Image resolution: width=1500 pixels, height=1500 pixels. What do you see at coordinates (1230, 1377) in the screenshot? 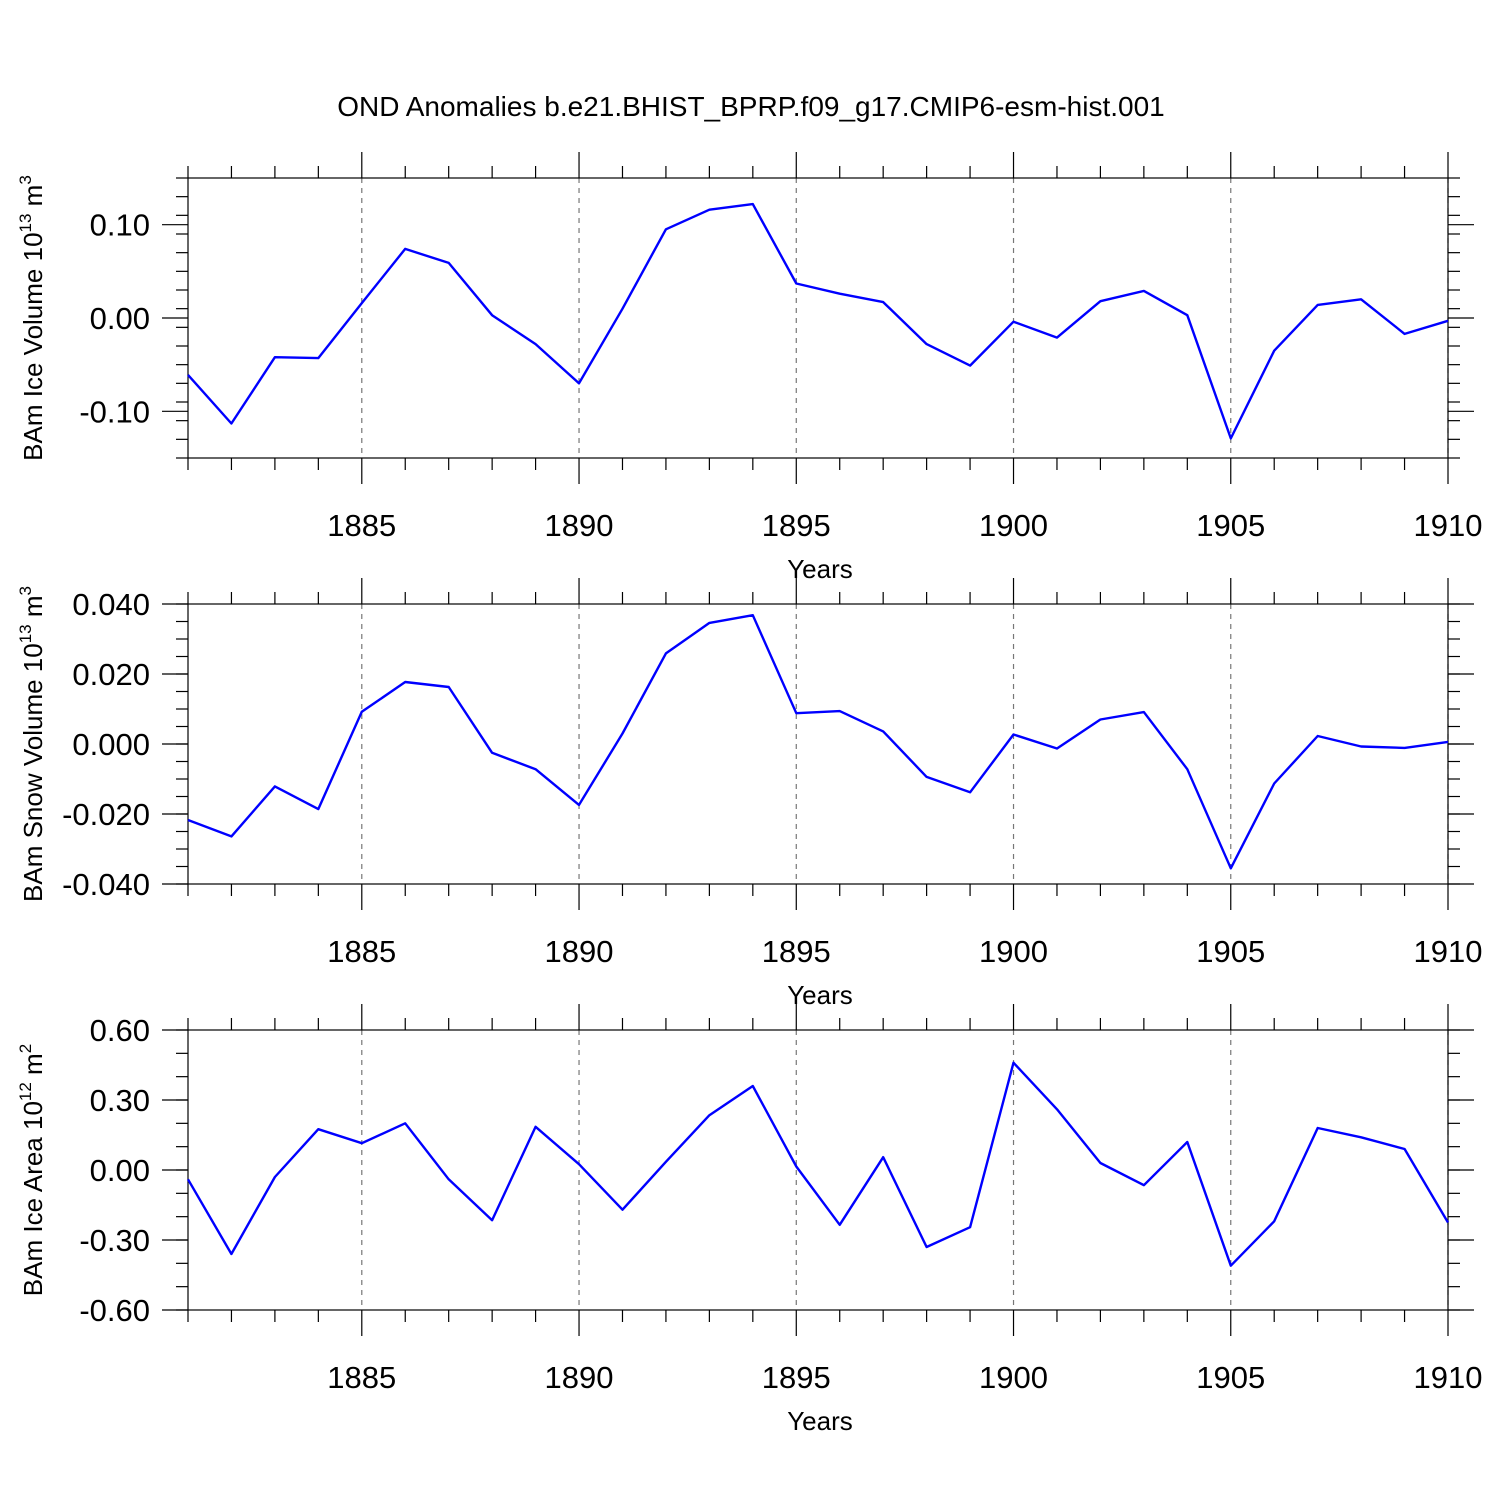
I see `panel-3-xtick-label-4: 1905` at bounding box center [1230, 1377].